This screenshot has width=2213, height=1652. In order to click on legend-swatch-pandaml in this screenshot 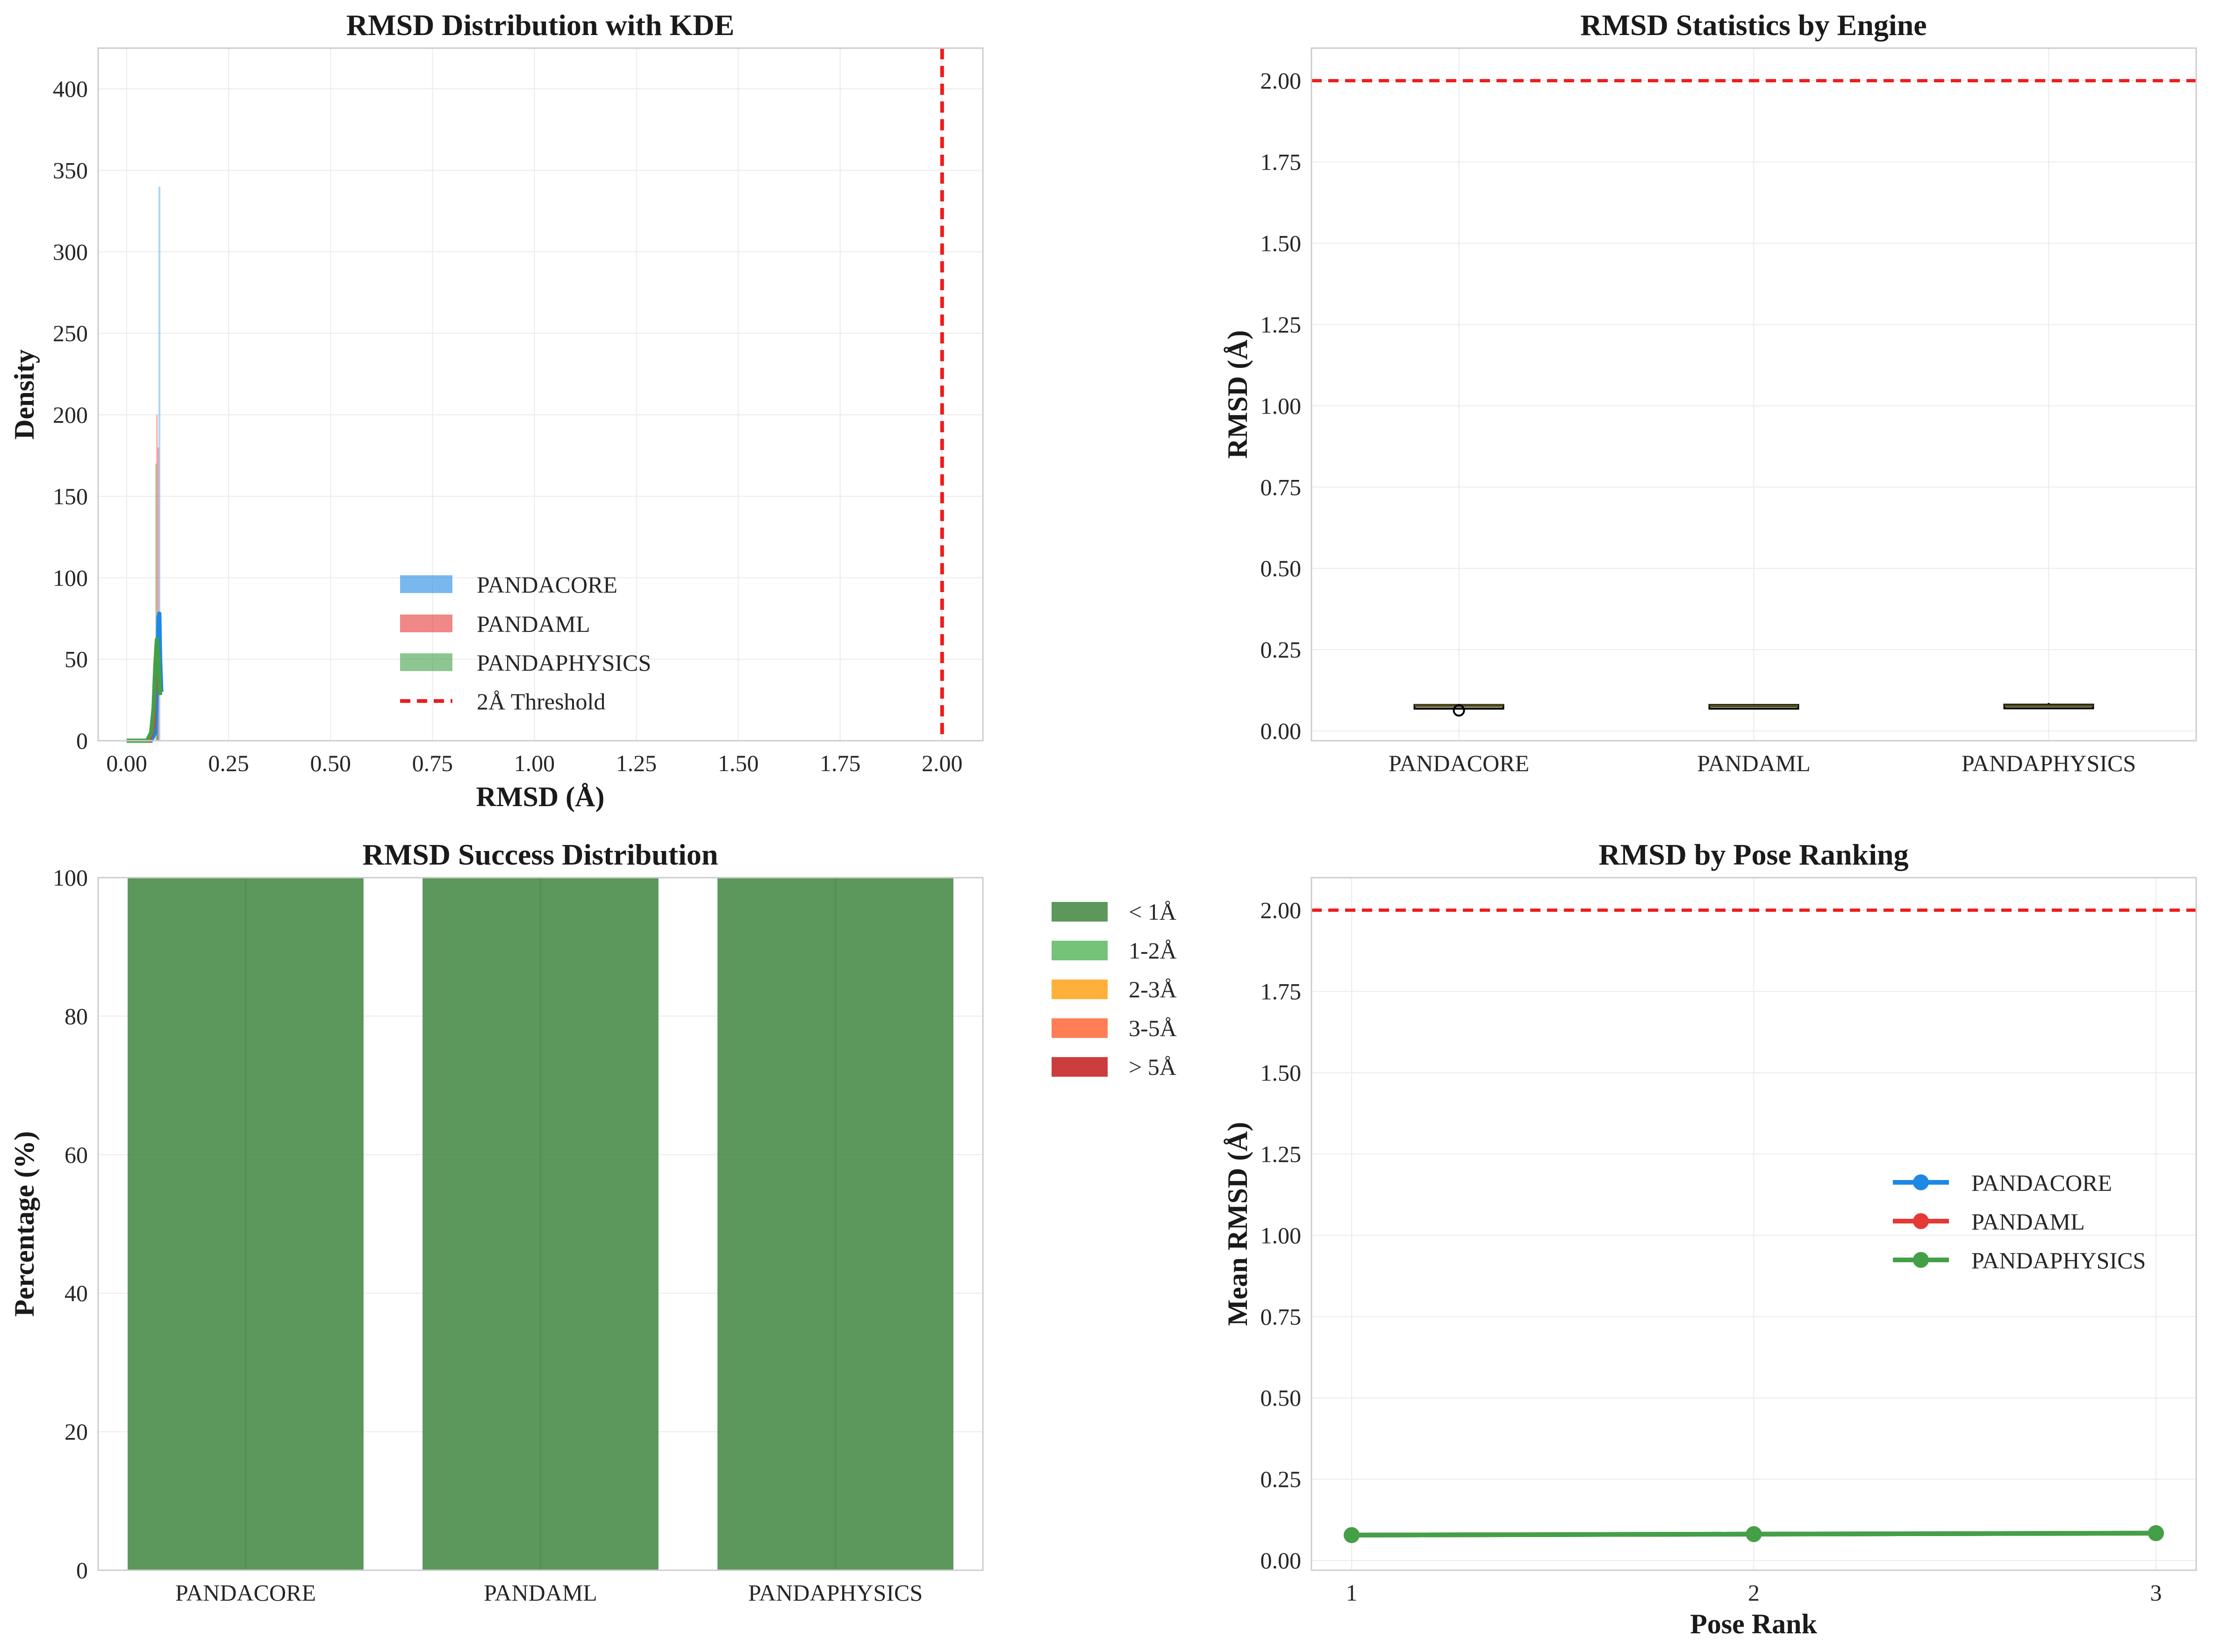, I will do `click(426, 623)`.